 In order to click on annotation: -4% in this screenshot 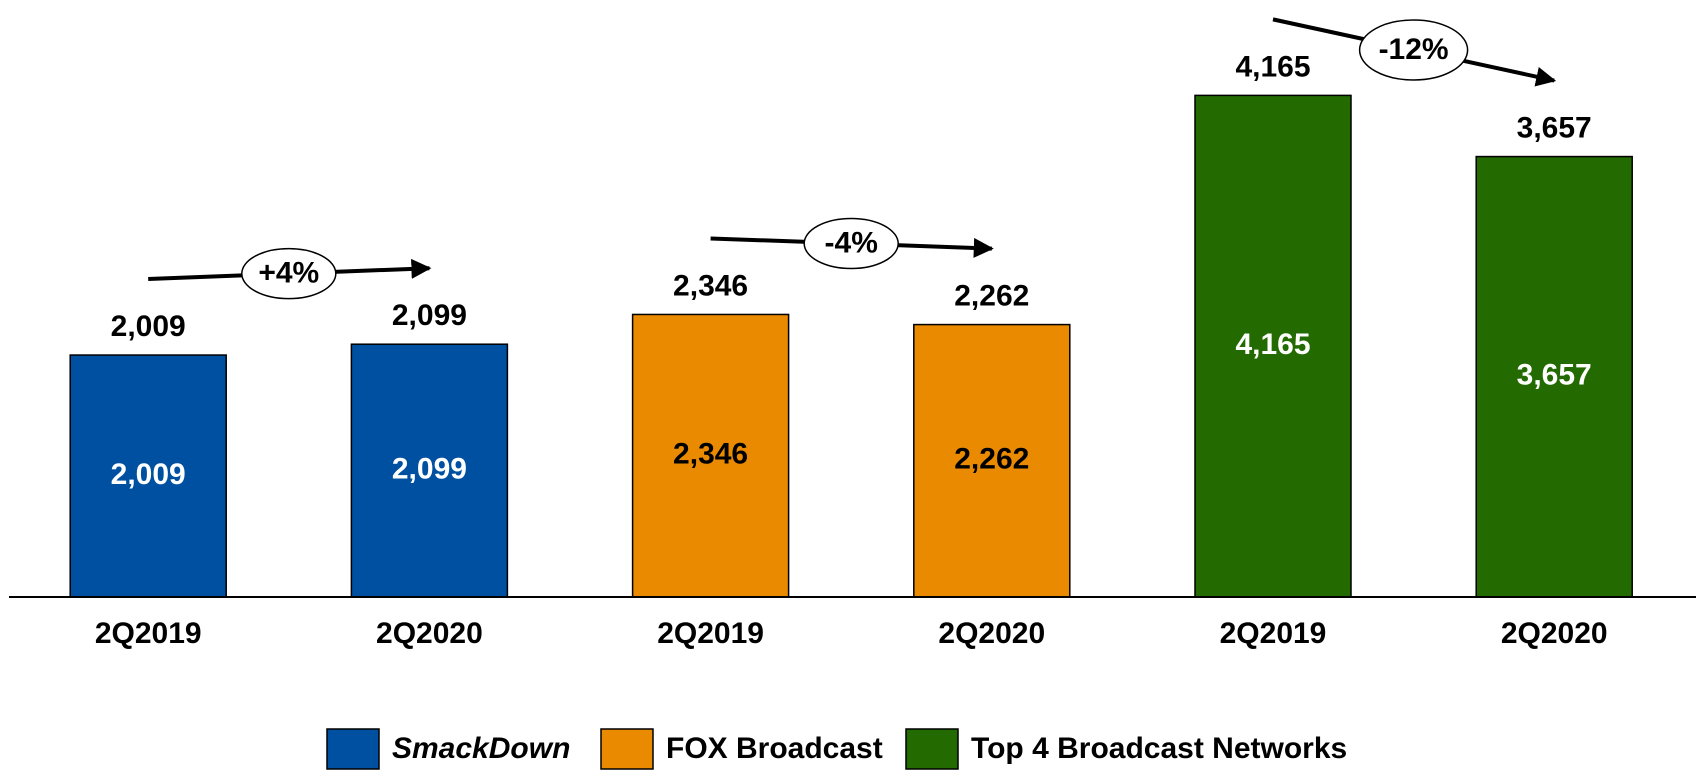, I will do `click(851, 242)`.